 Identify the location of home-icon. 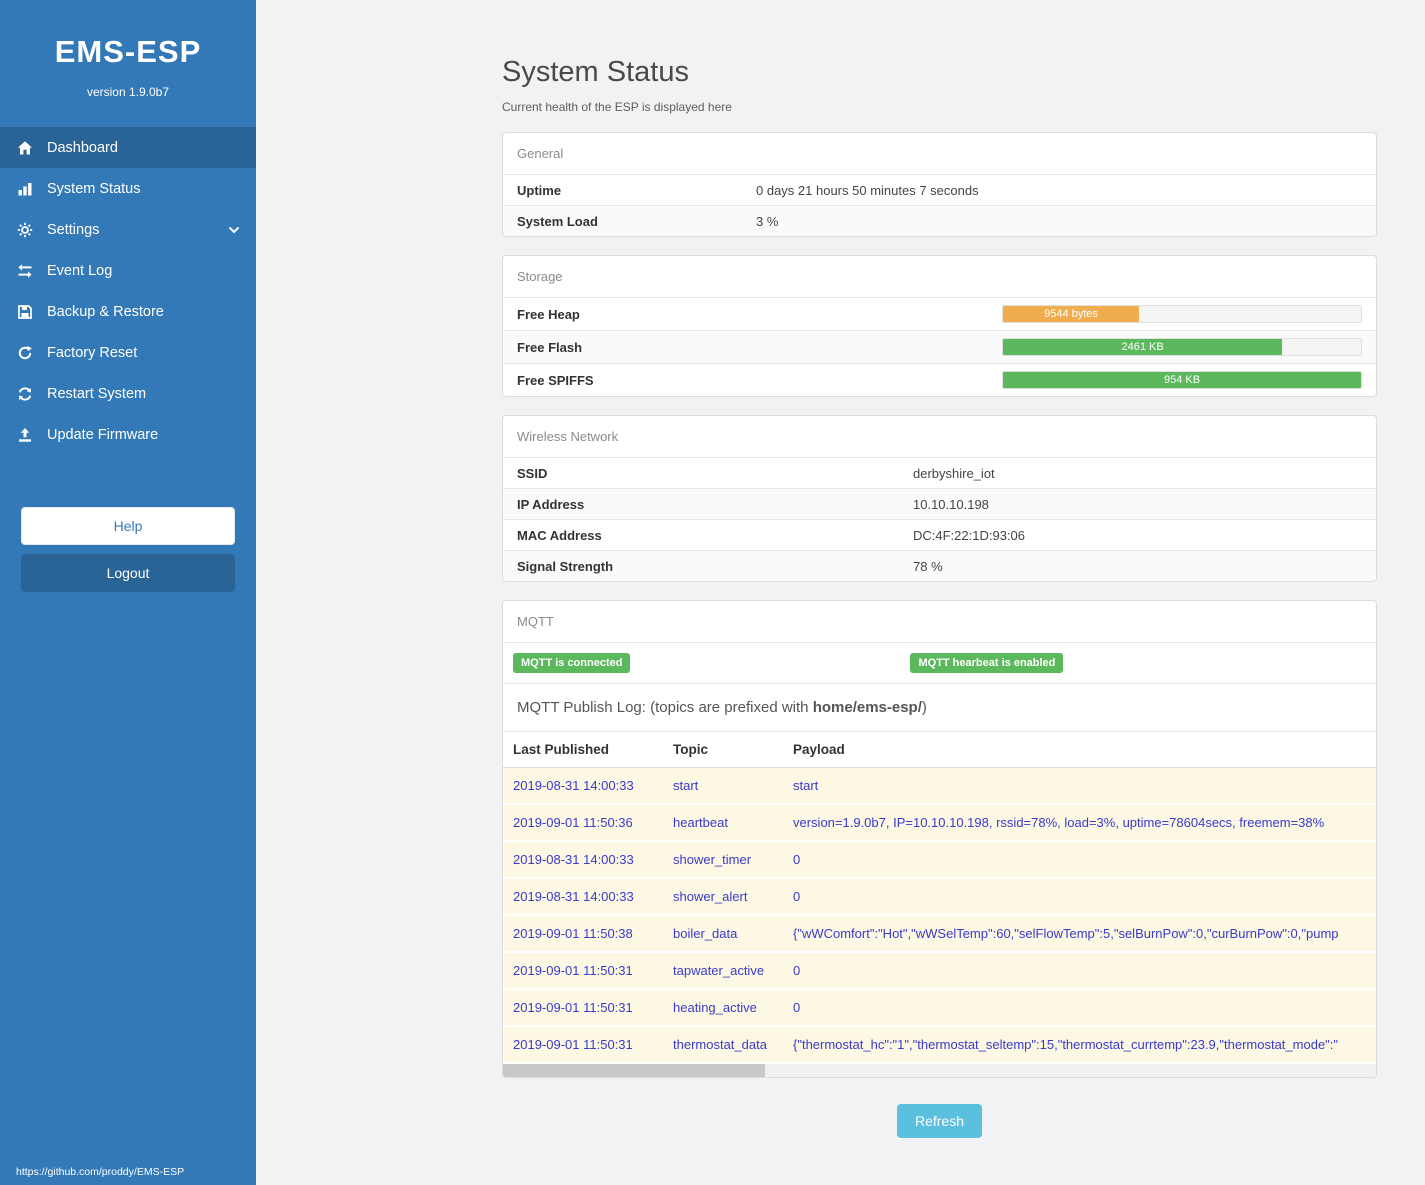
(24, 147).